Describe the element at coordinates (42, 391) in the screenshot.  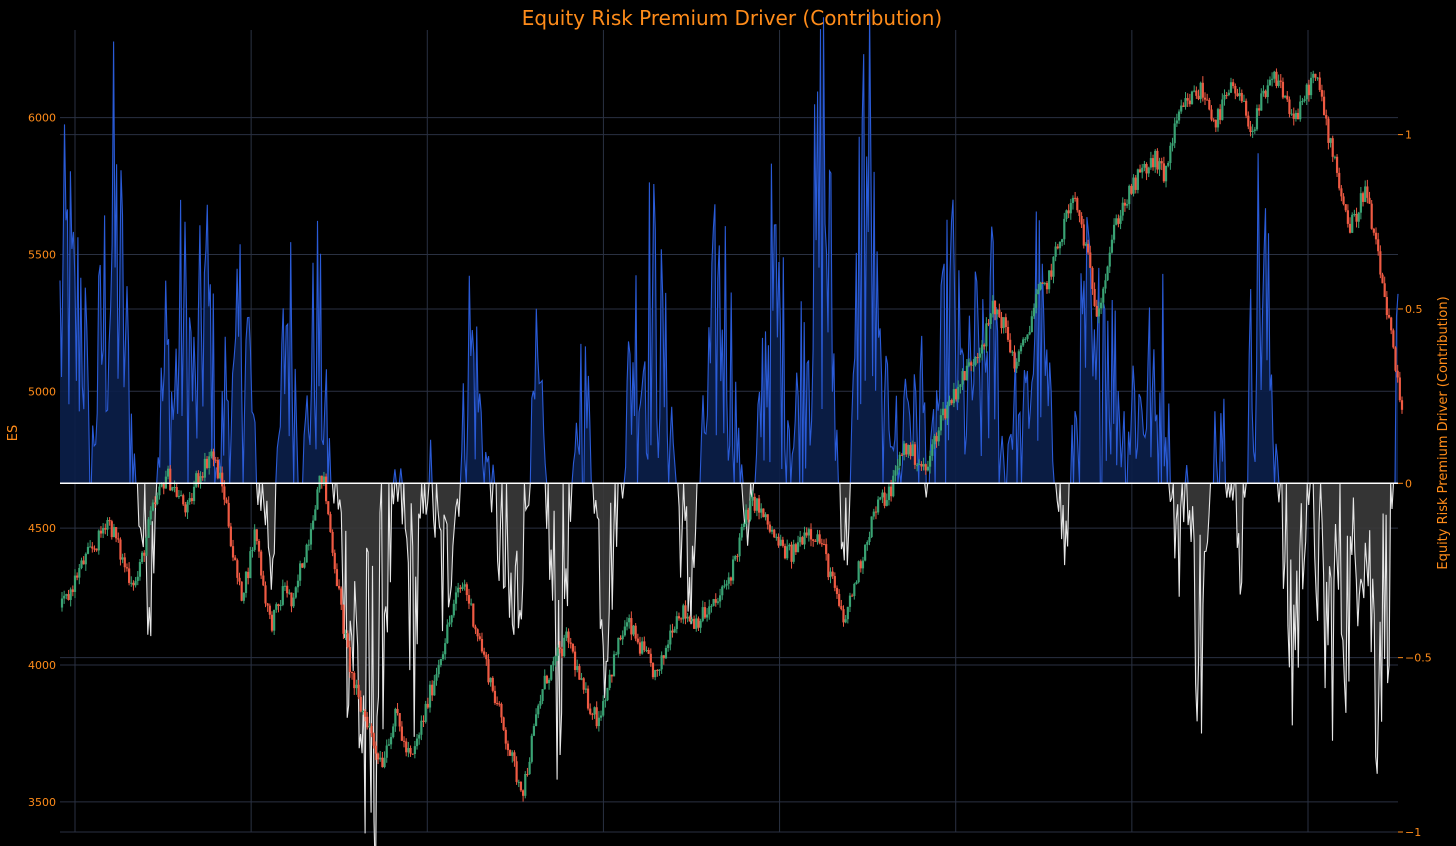
I see `y-tick-label-left: 5000` at that location.